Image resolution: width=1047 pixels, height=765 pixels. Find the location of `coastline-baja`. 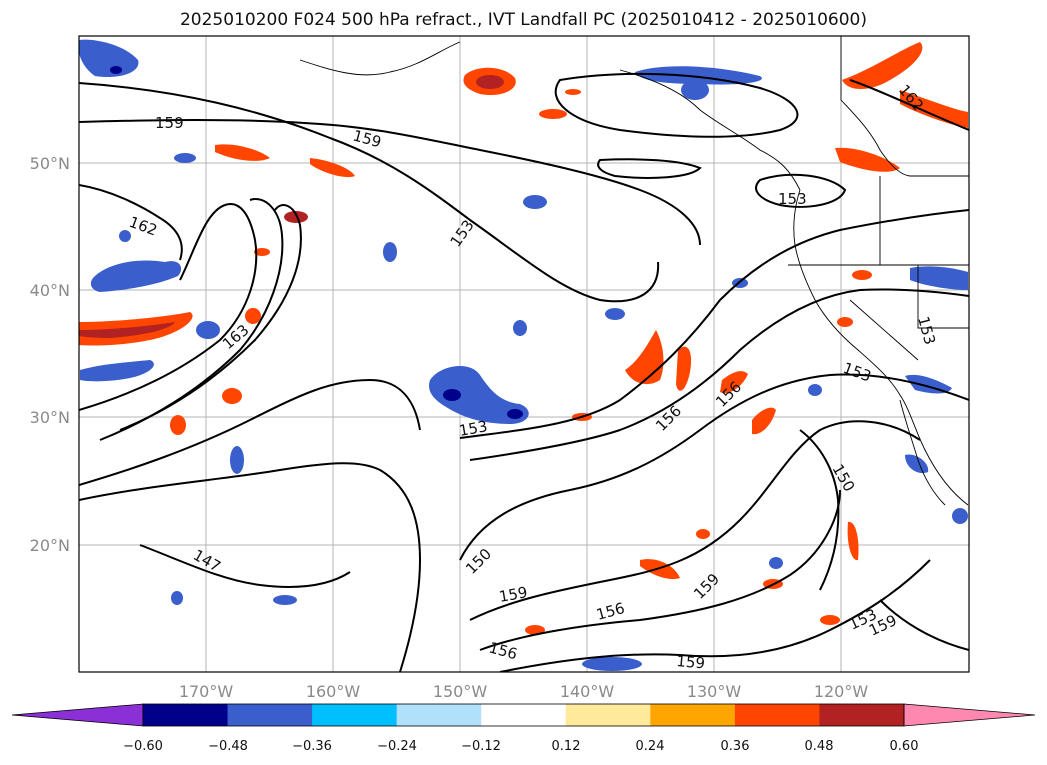

coastline-baja is located at coordinates (922, 452).